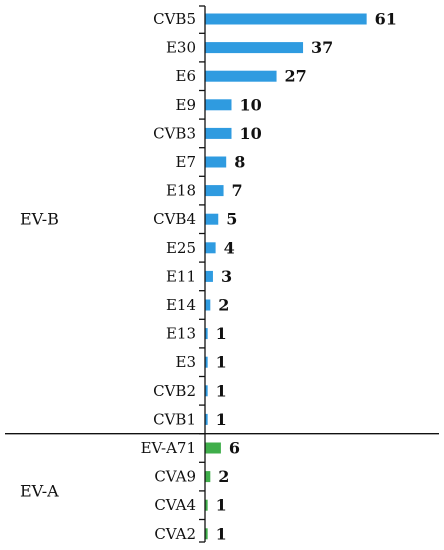 The image size is (444, 550). What do you see at coordinates (231, 219) in the screenshot?
I see `data-label: 5` at bounding box center [231, 219].